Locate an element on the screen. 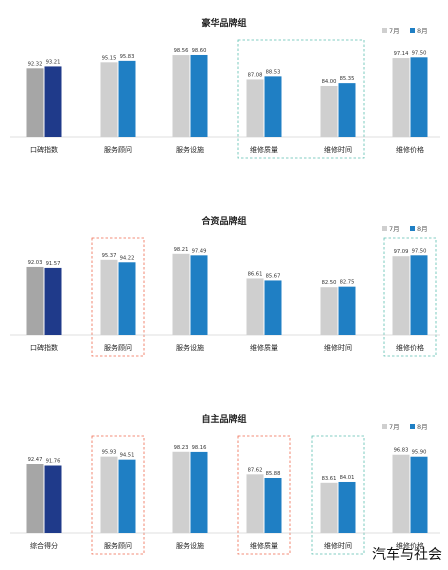  data-label: 83.61 is located at coordinates (329, 479).